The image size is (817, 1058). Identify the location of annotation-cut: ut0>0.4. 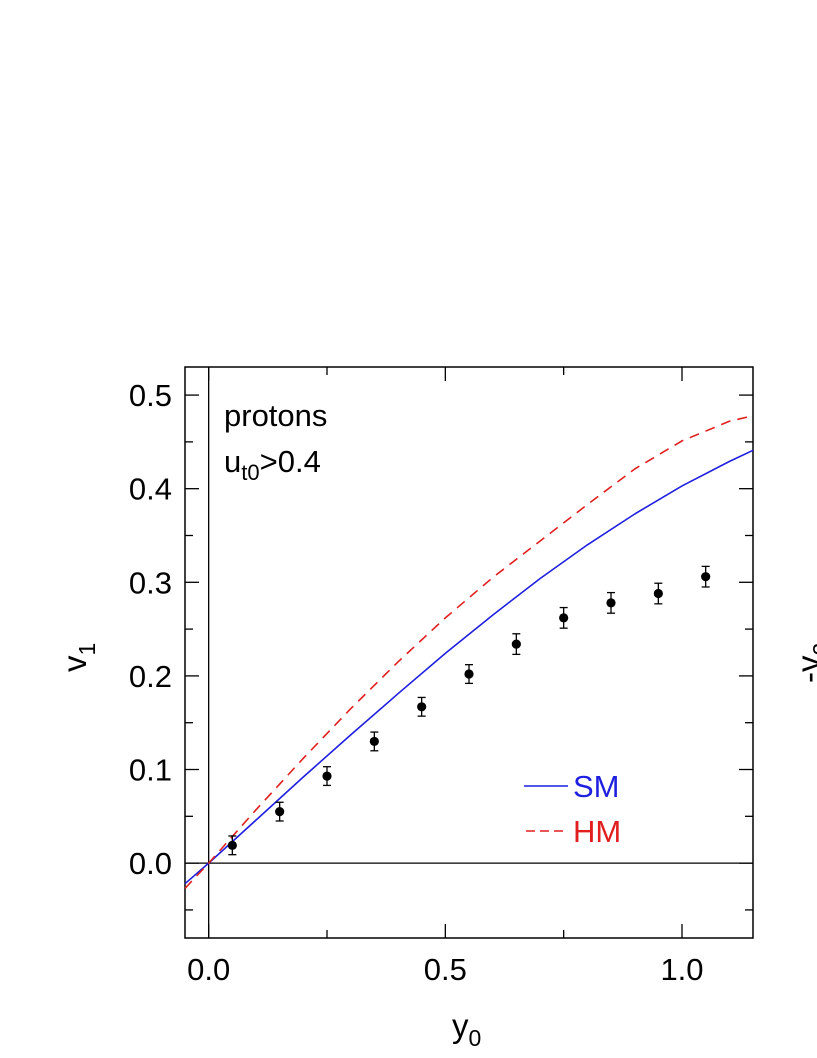
(272, 464).